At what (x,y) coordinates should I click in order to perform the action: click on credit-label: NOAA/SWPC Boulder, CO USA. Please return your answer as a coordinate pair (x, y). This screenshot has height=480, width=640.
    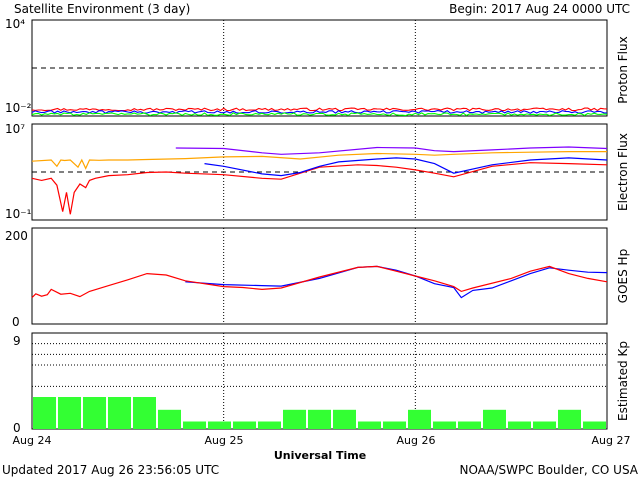
    Looking at the image, I should click on (549, 470).